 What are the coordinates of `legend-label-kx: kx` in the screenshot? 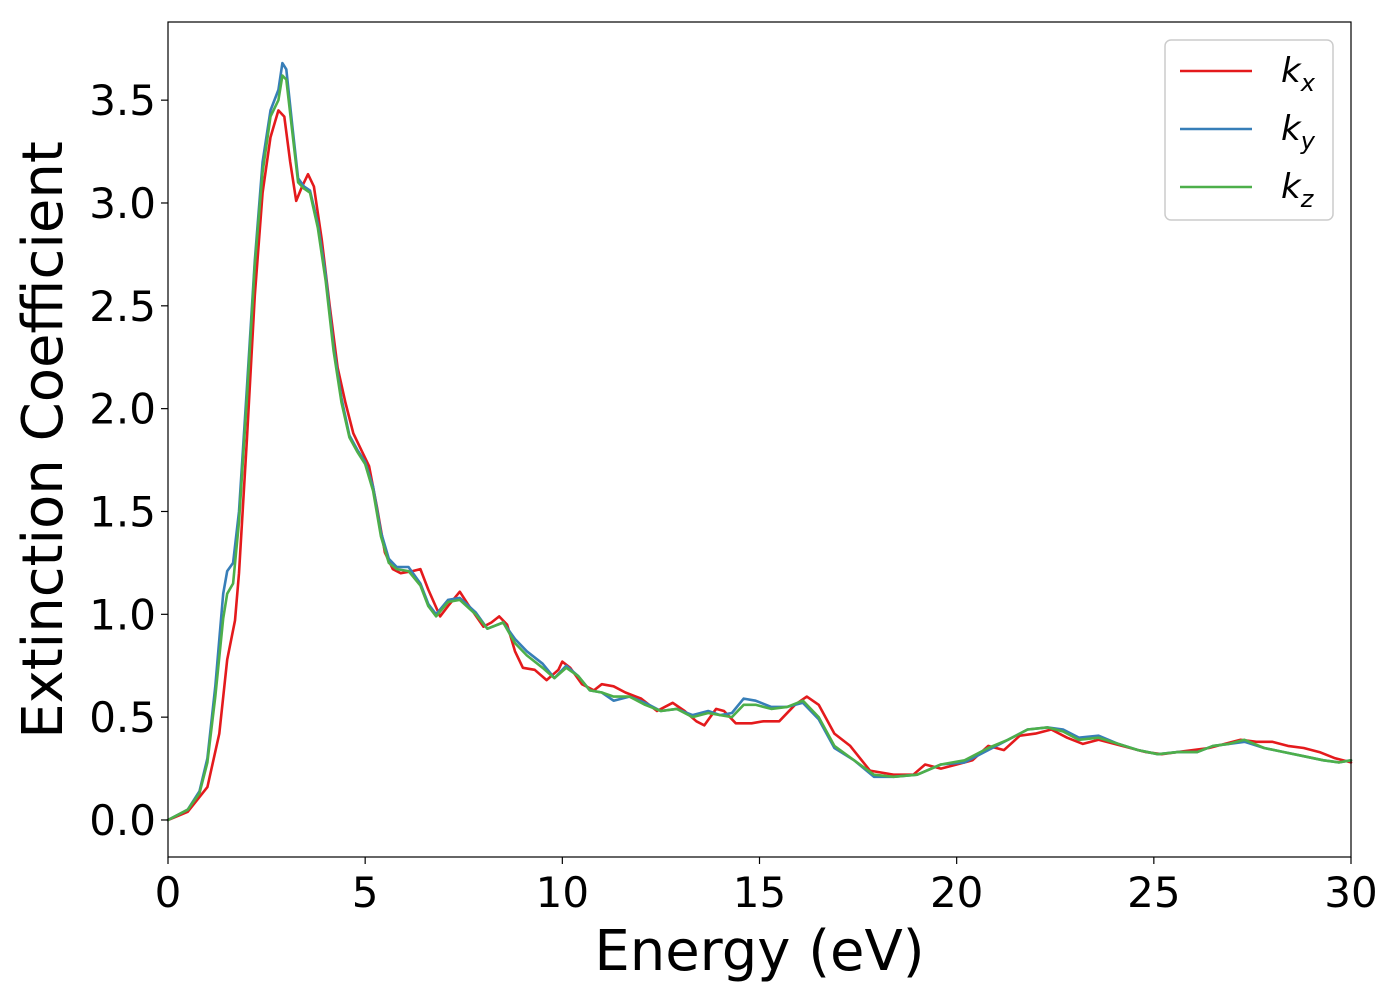 It's located at (1298, 74).